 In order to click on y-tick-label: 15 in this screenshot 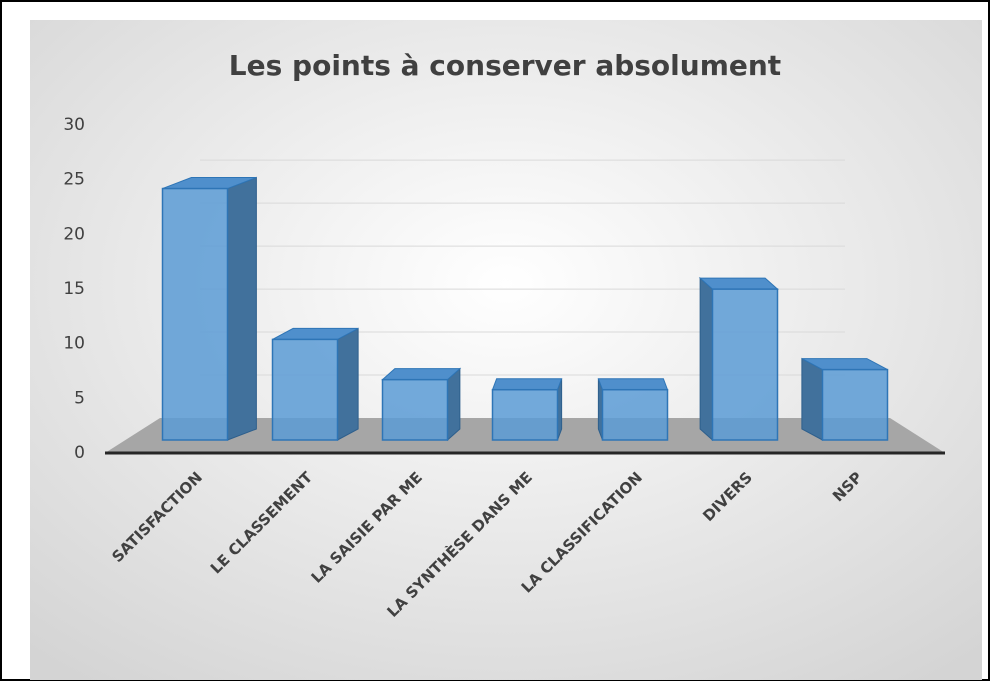, I will do `click(74, 289)`.